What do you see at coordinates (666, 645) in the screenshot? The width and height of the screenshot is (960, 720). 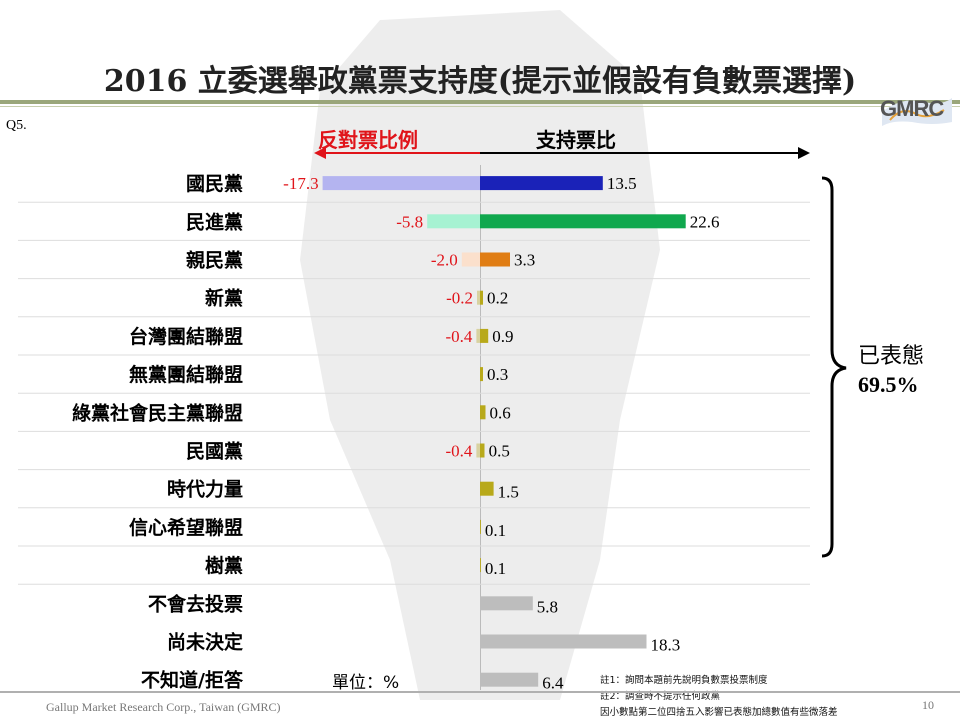 I see `positive-value-label: 18.3` at bounding box center [666, 645].